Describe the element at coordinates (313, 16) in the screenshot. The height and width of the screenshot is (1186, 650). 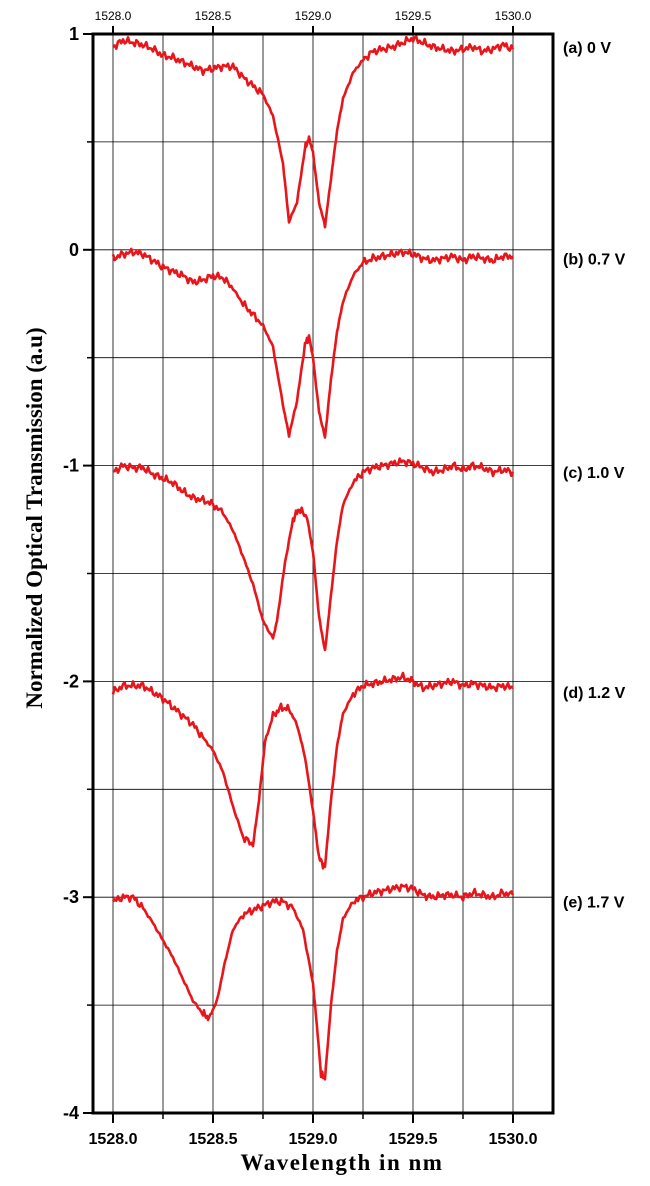
I see `x-tick-label-top: 1529.0` at that location.